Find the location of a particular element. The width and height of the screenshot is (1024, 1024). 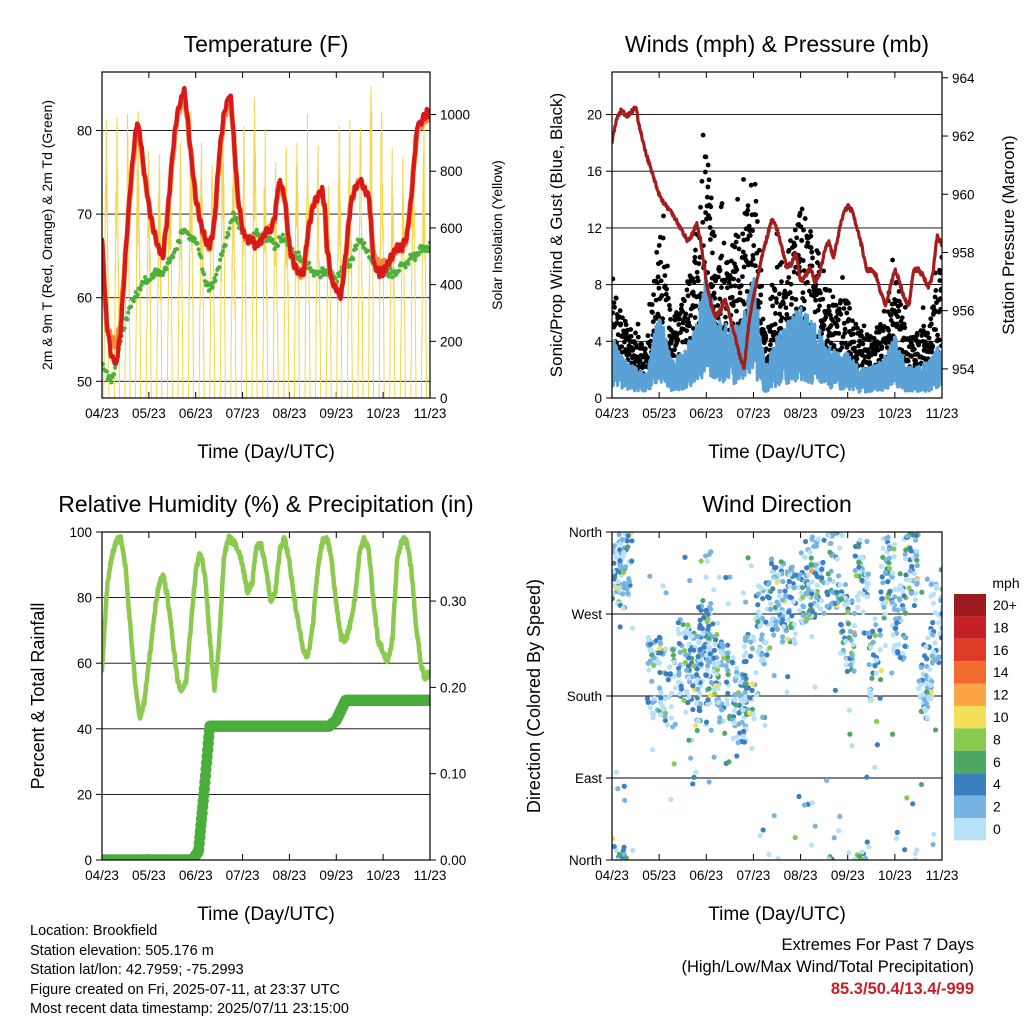

y2-tick-label: 964 is located at coordinates (963, 78).